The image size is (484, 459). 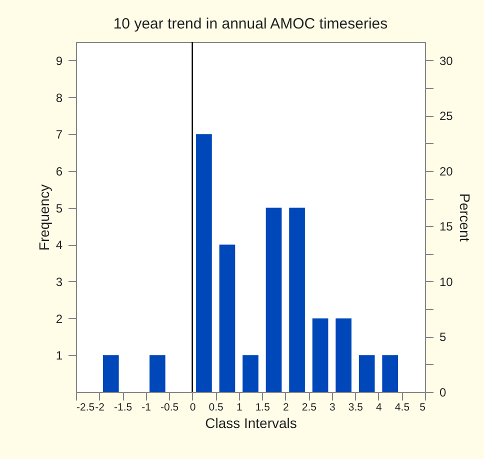 I want to click on x-tick-label: 2, so click(x=285, y=408).